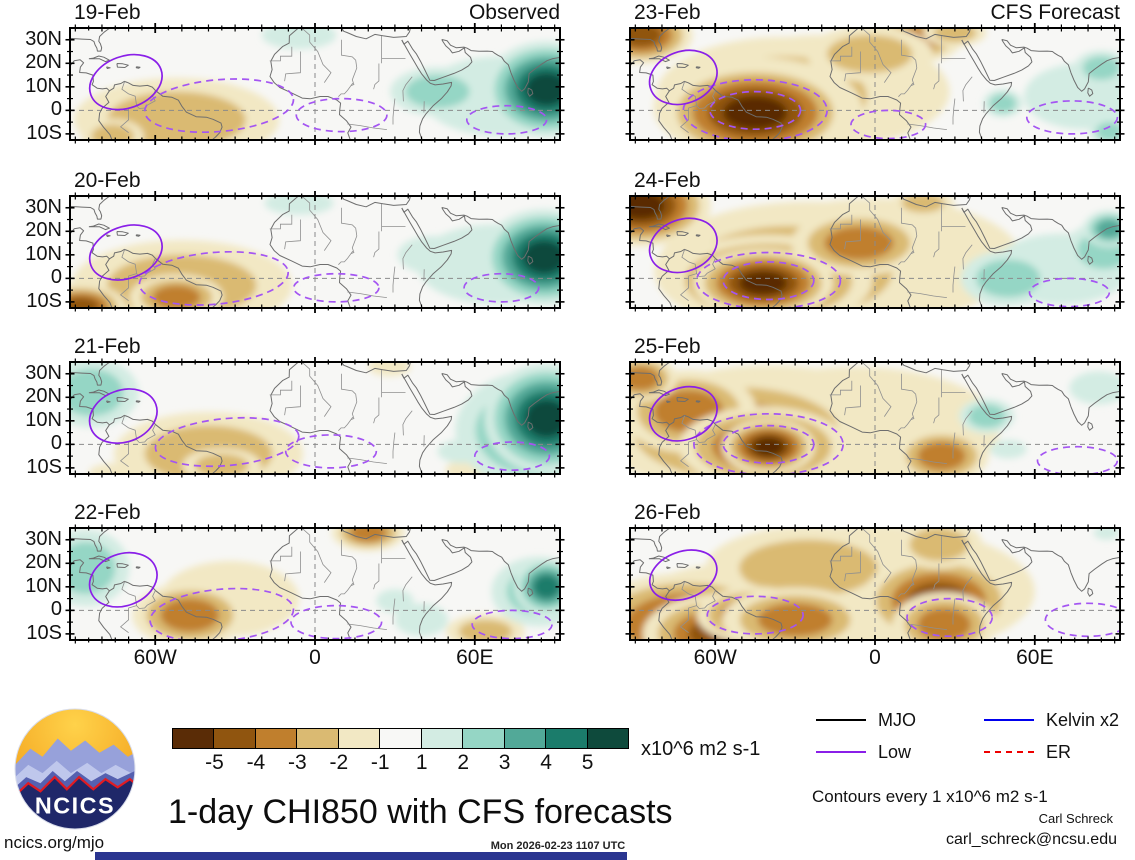 The width and height of the screenshot is (1135, 860). What do you see at coordinates (75, 806) in the screenshot?
I see `logo-text: NCICS` at bounding box center [75, 806].